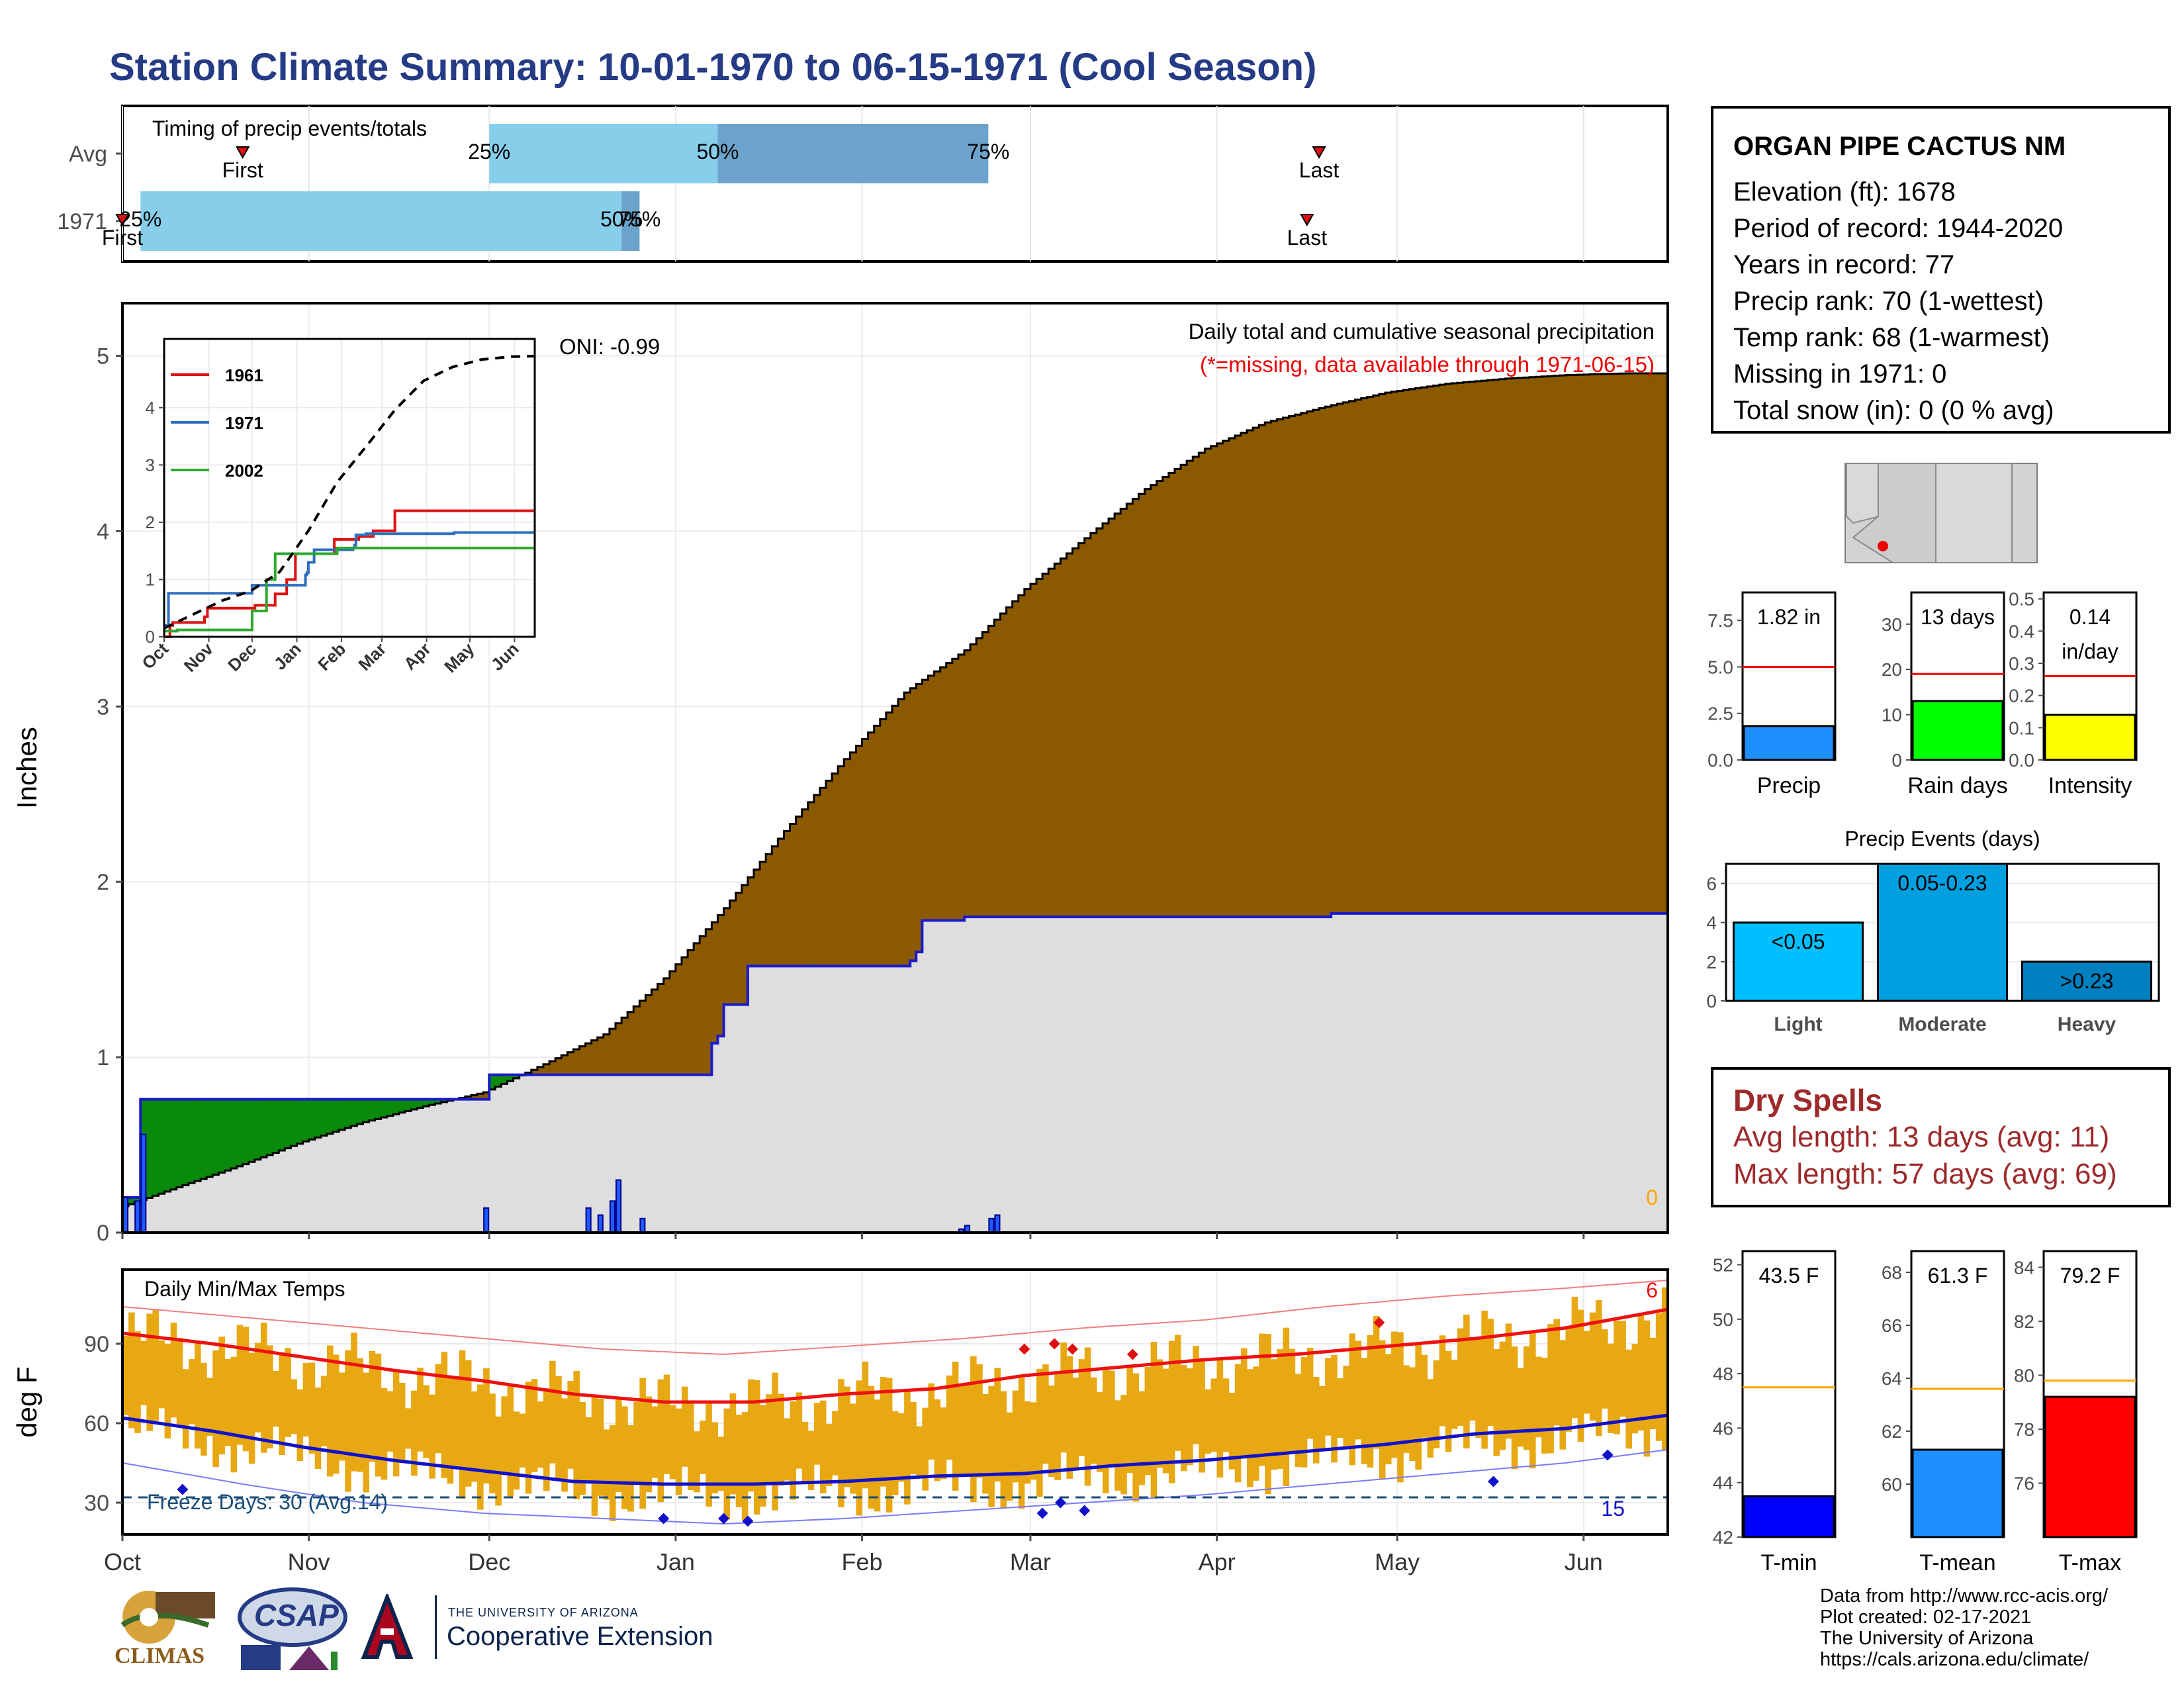  Describe the element at coordinates (2022, 663) in the screenshot. I see `intensity-gauge-tick-label: 0.3` at that location.